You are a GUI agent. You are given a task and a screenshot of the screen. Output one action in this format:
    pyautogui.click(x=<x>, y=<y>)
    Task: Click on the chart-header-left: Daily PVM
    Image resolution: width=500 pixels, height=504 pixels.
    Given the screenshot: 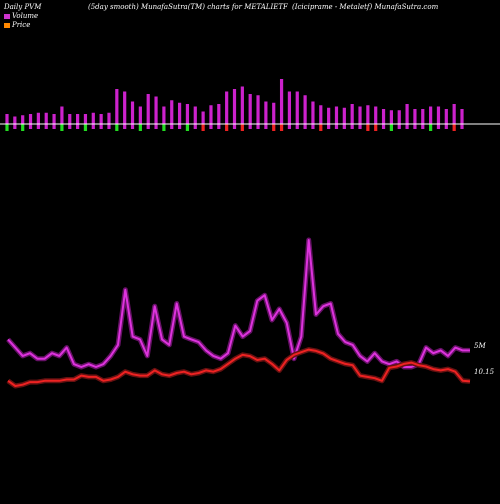 What is the action you would take?
    pyautogui.click(x=23, y=7)
    